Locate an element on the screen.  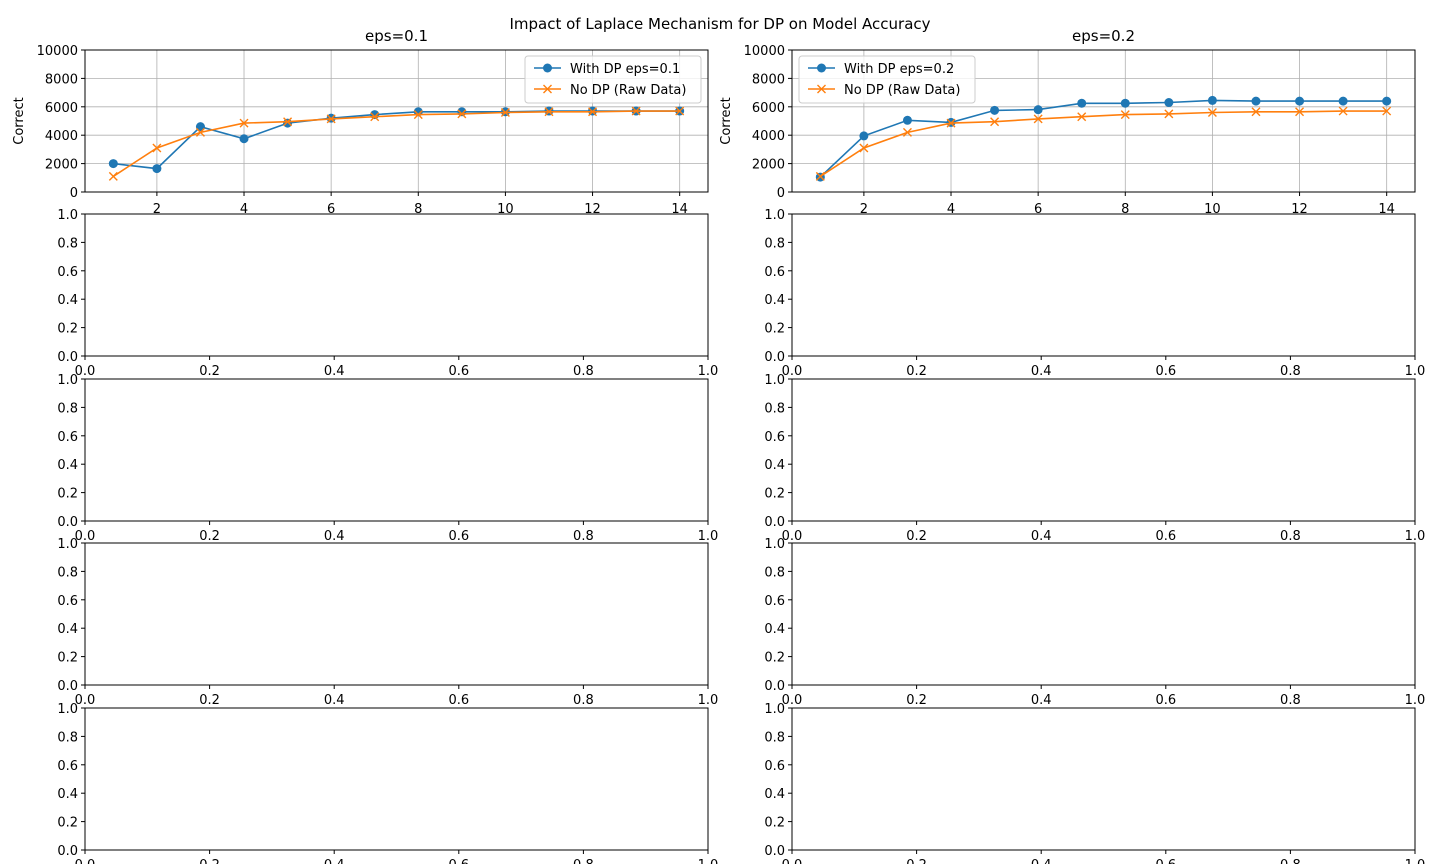
y-tick-label: 10000 is located at coordinates (57, 51).